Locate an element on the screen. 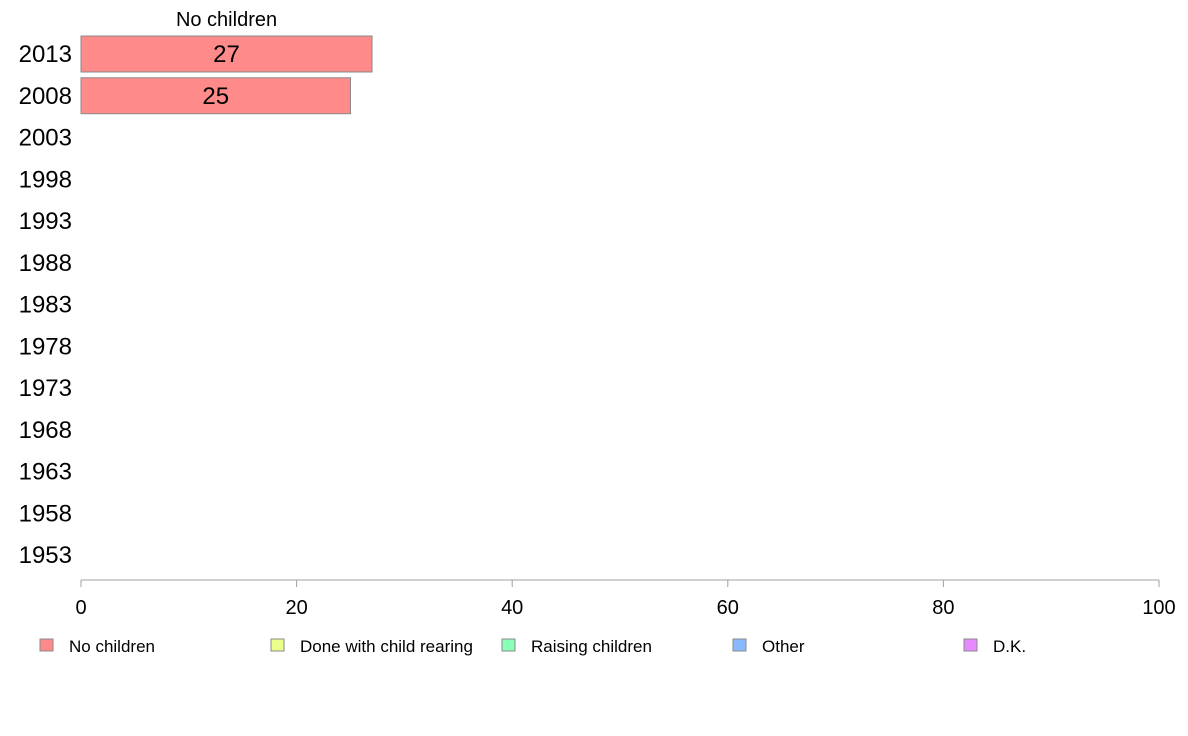  x-tick-label-100: 100 is located at coordinates (1158, 608).